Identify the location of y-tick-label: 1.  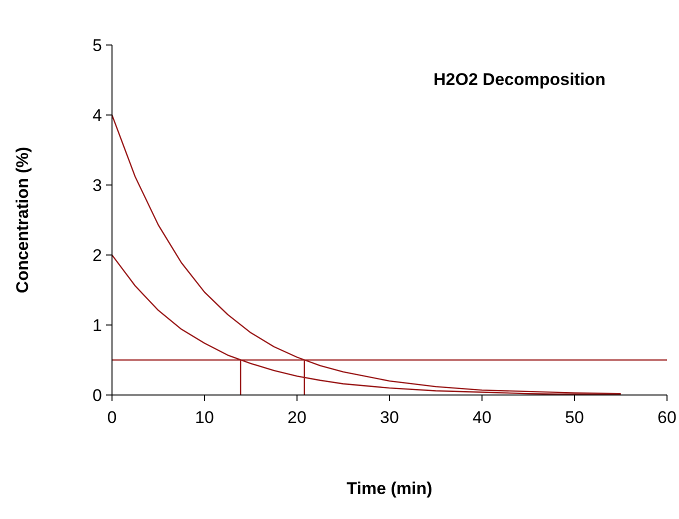
(97, 325).